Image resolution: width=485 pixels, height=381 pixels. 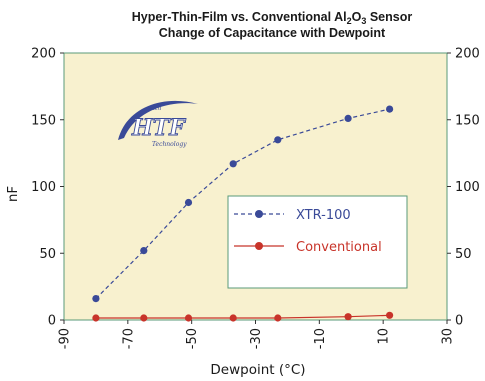 I want to click on htf-logo: with HTF Technology, so click(x=158, y=124).